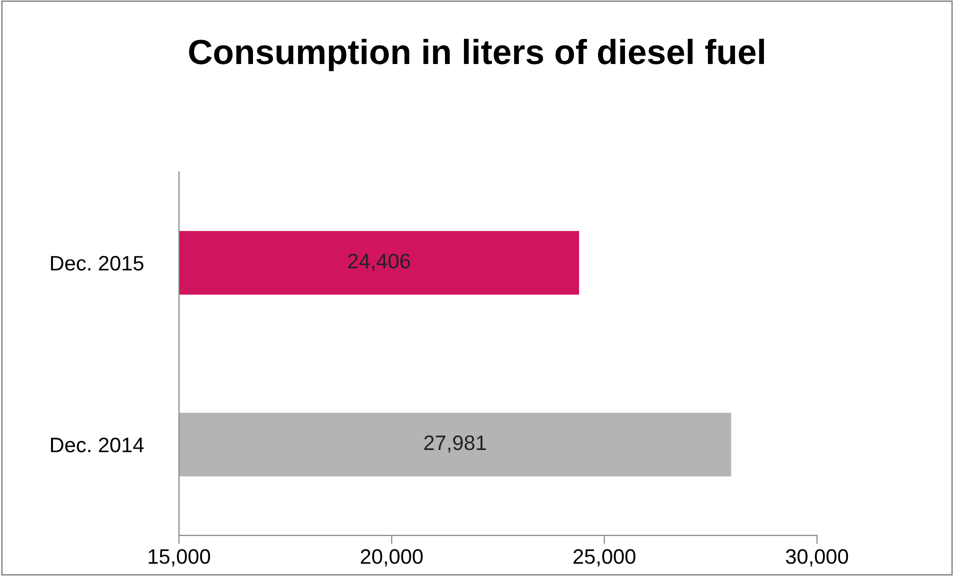 This screenshot has width=954, height=576. What do you see at coordinates (97, 445) in the screenshot?
I see `y-tick-label: Dec. 2014` at bounding box center [97, 445].